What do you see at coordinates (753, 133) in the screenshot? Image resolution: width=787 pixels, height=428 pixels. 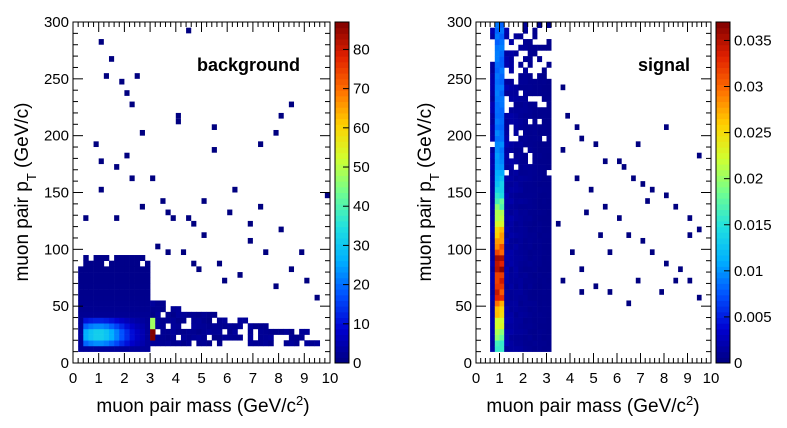 I see `colorbar-tick-label: 0.025` at bounding box center [753, 133].